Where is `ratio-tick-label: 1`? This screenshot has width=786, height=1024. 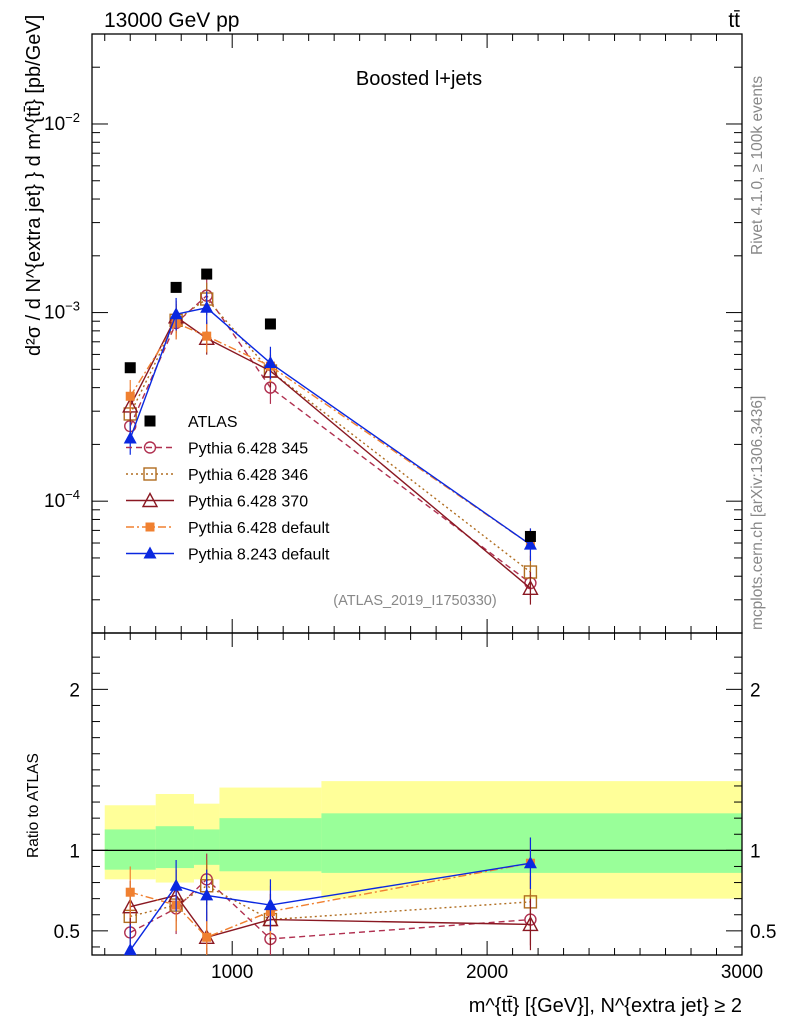
ratio-tick-label: 1 is located at coordinates (74, 851).